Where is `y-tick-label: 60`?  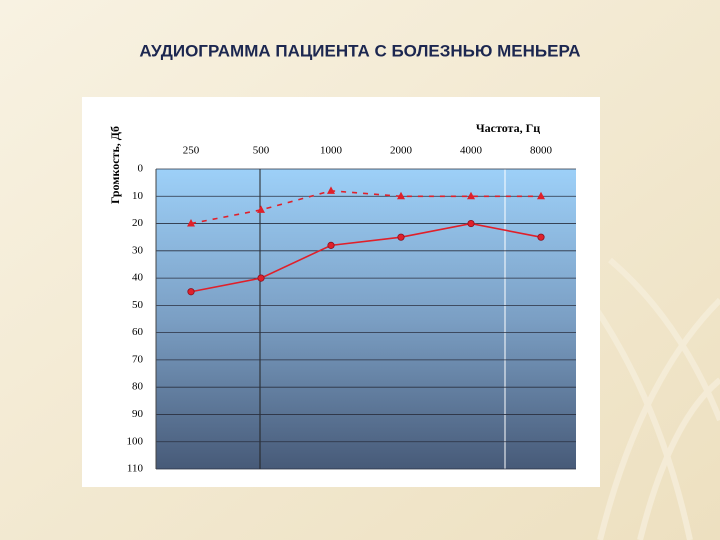
y-tick-label: 60 is located at coordinates (138, 332).